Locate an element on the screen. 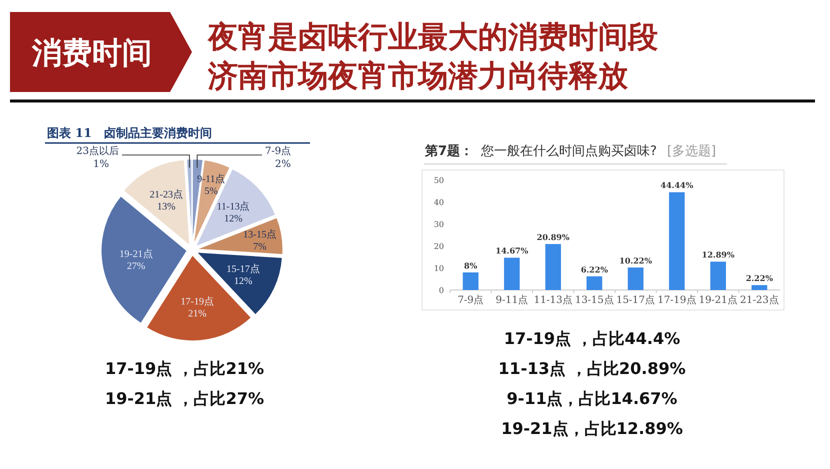  data-label: 20.89% is located at coordinates (553, 237).